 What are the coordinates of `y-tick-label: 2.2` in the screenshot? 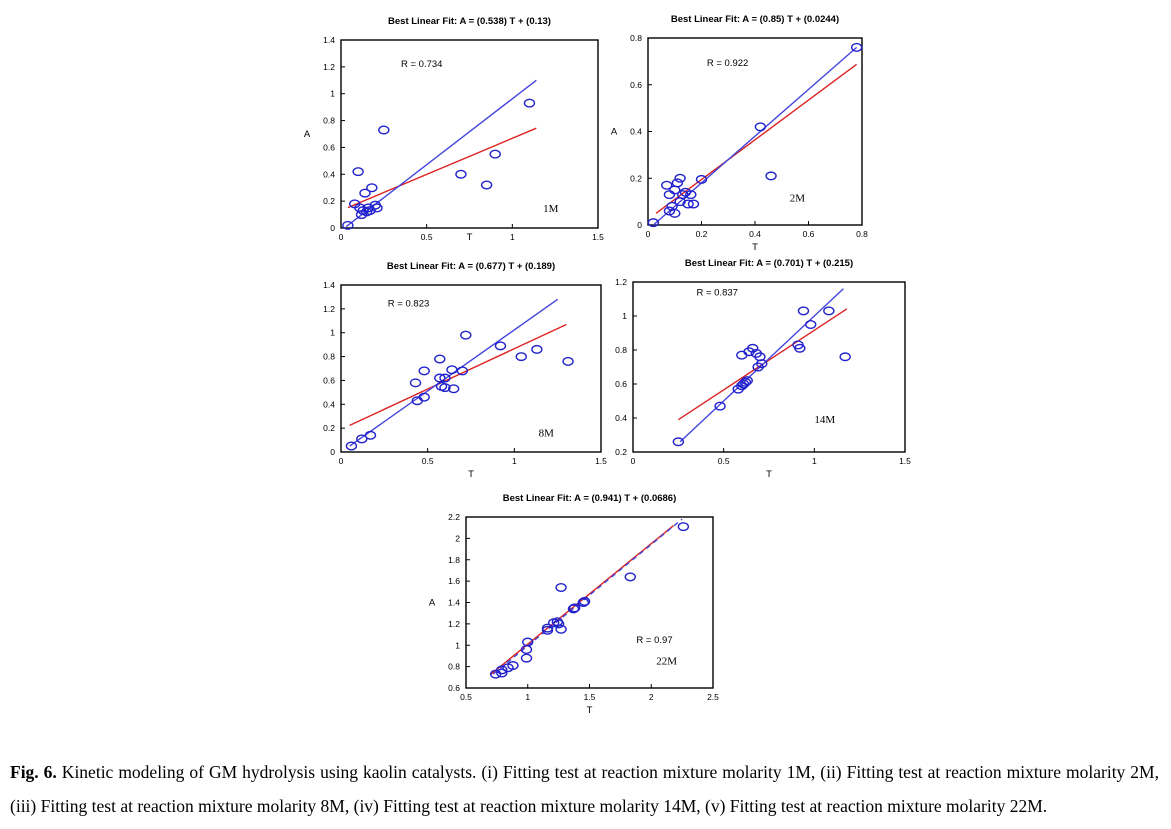 It's located at (454, 517).